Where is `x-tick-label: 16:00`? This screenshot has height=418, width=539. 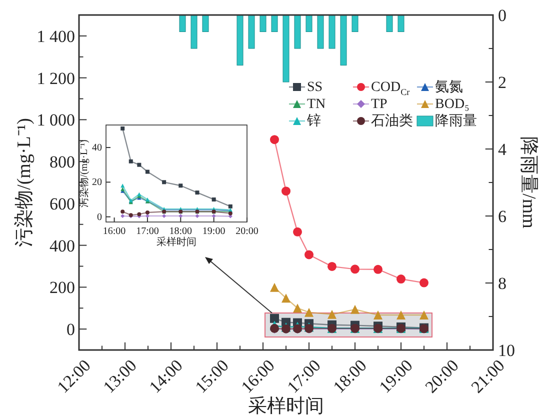
x-tick-label: 16:00 is located at coordinates (114, 231).